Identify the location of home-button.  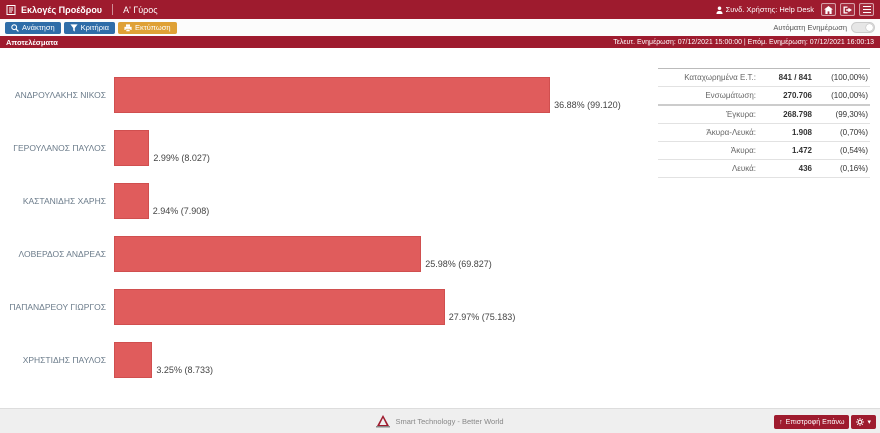
(828, 9).